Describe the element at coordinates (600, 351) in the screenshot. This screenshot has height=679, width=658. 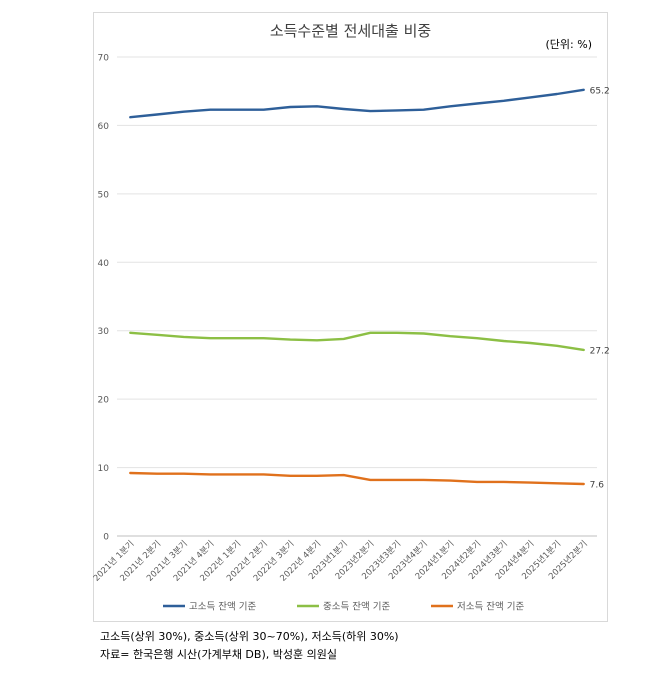
I see `data-label: 27.2` at that location.